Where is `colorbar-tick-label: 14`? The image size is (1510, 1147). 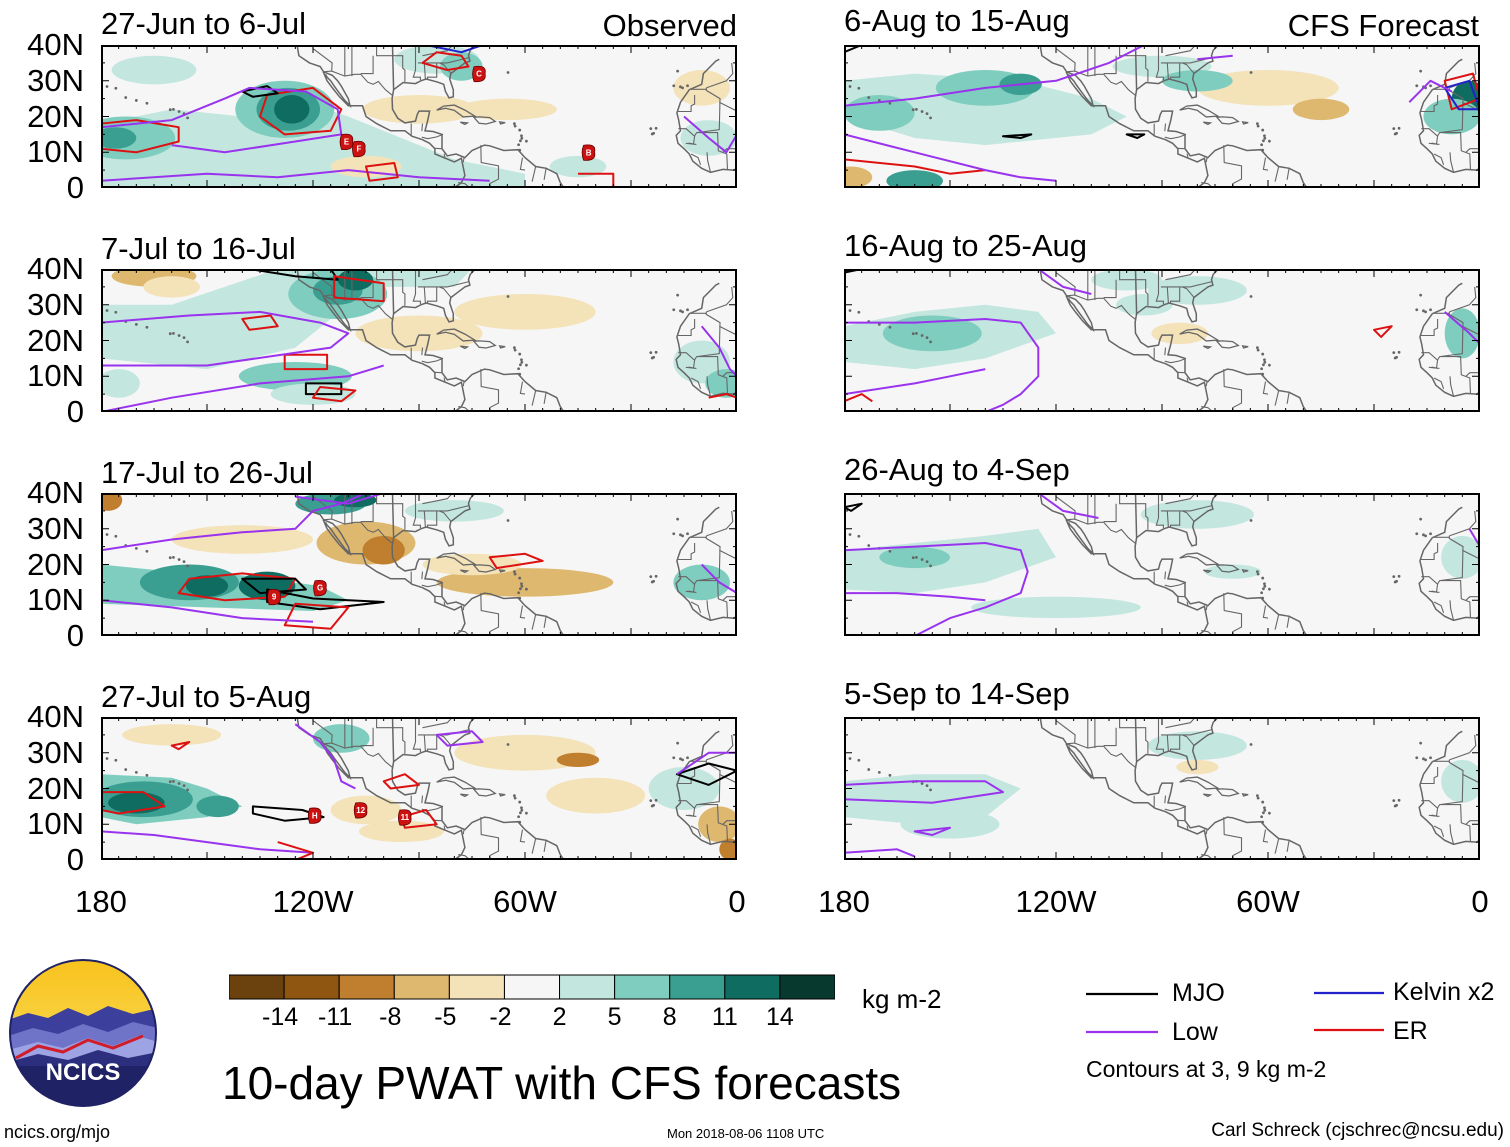
colorbar-tick-label: 14 is located at coordinates (780, 1017).